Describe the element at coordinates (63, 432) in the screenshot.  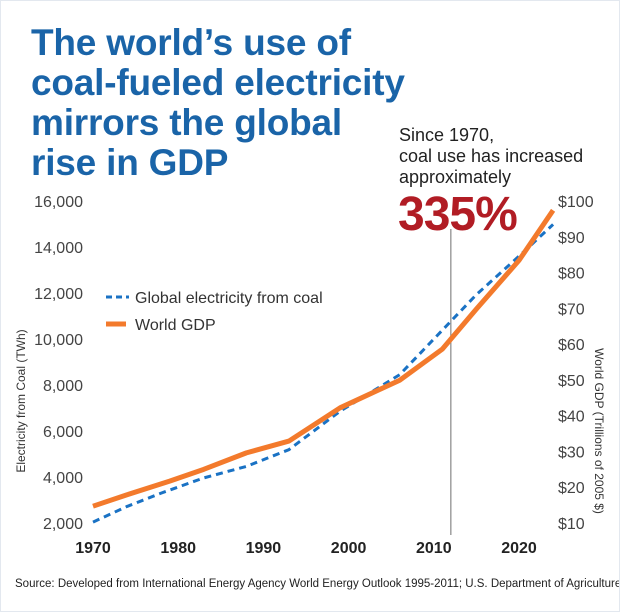
I see `y-tick-label: 6,000` at that location.